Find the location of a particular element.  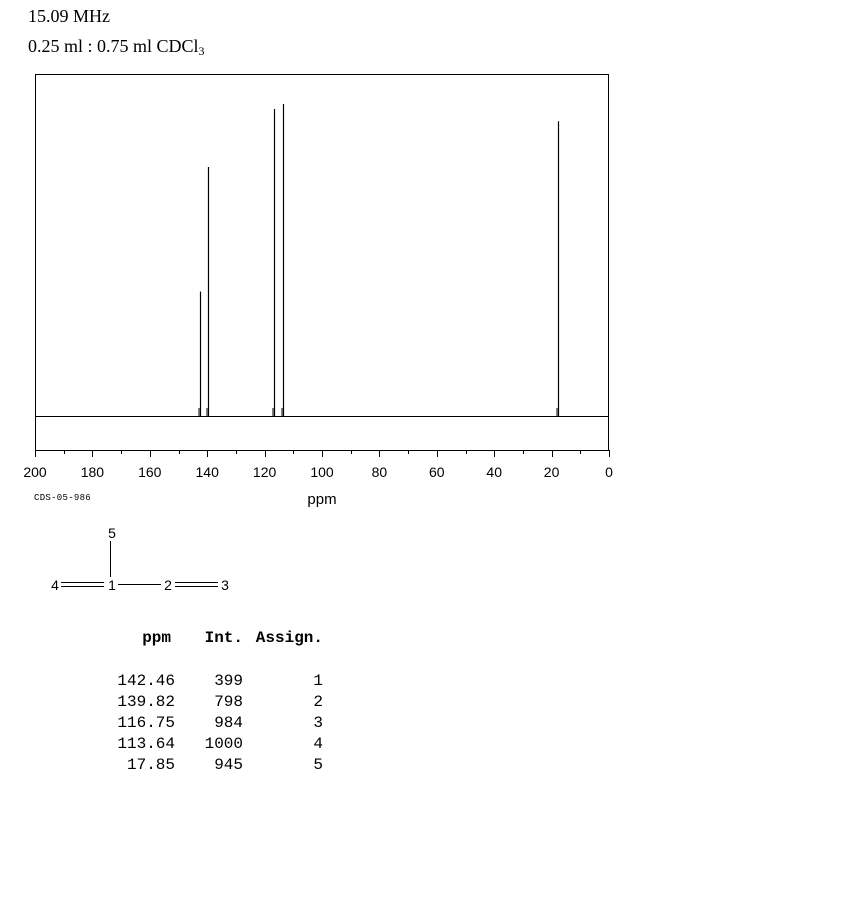

header-assignment: Assign. is located at coordinates (289, 638).